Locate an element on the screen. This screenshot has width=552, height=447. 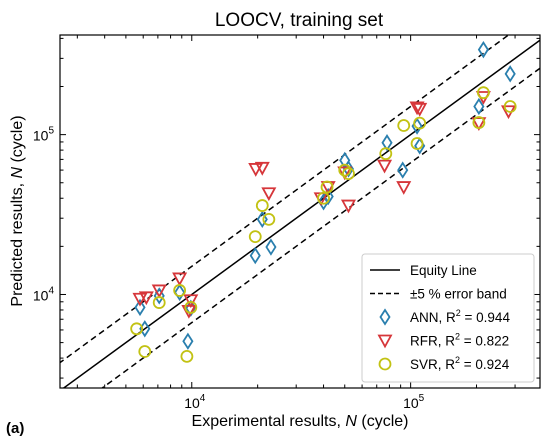
legend-box is located at coordinates (448, 318).